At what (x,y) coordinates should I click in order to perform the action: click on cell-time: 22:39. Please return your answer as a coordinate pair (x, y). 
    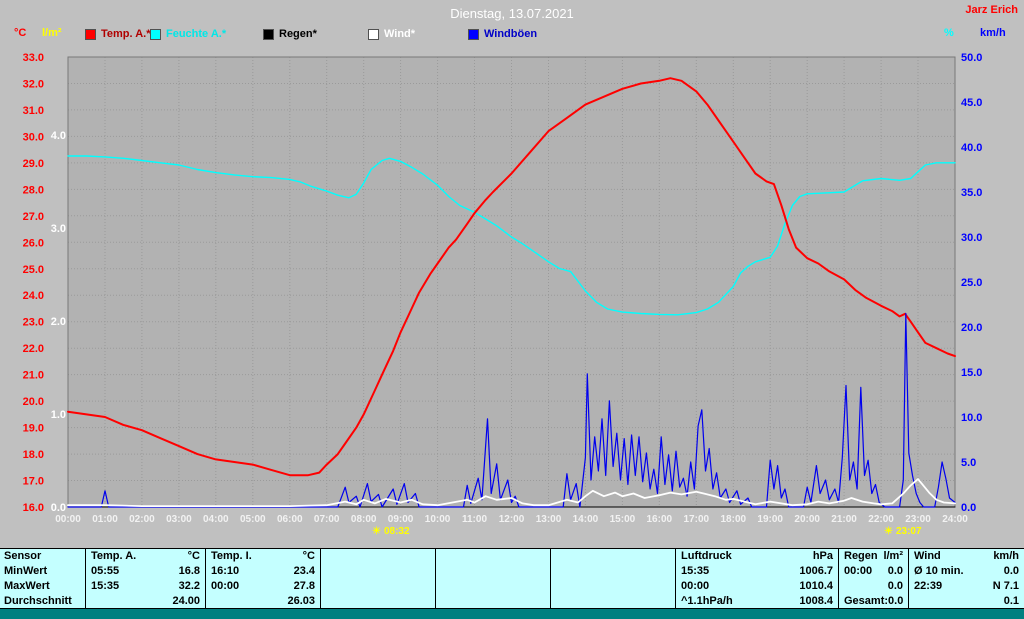
    Looking at the image, I should click on (928, 586).